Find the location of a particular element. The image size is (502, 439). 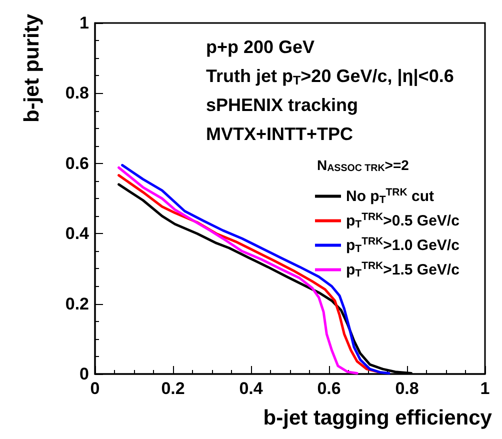

x-axis-title: b-jet tagging efficiency is located at coordinates (377, 418).